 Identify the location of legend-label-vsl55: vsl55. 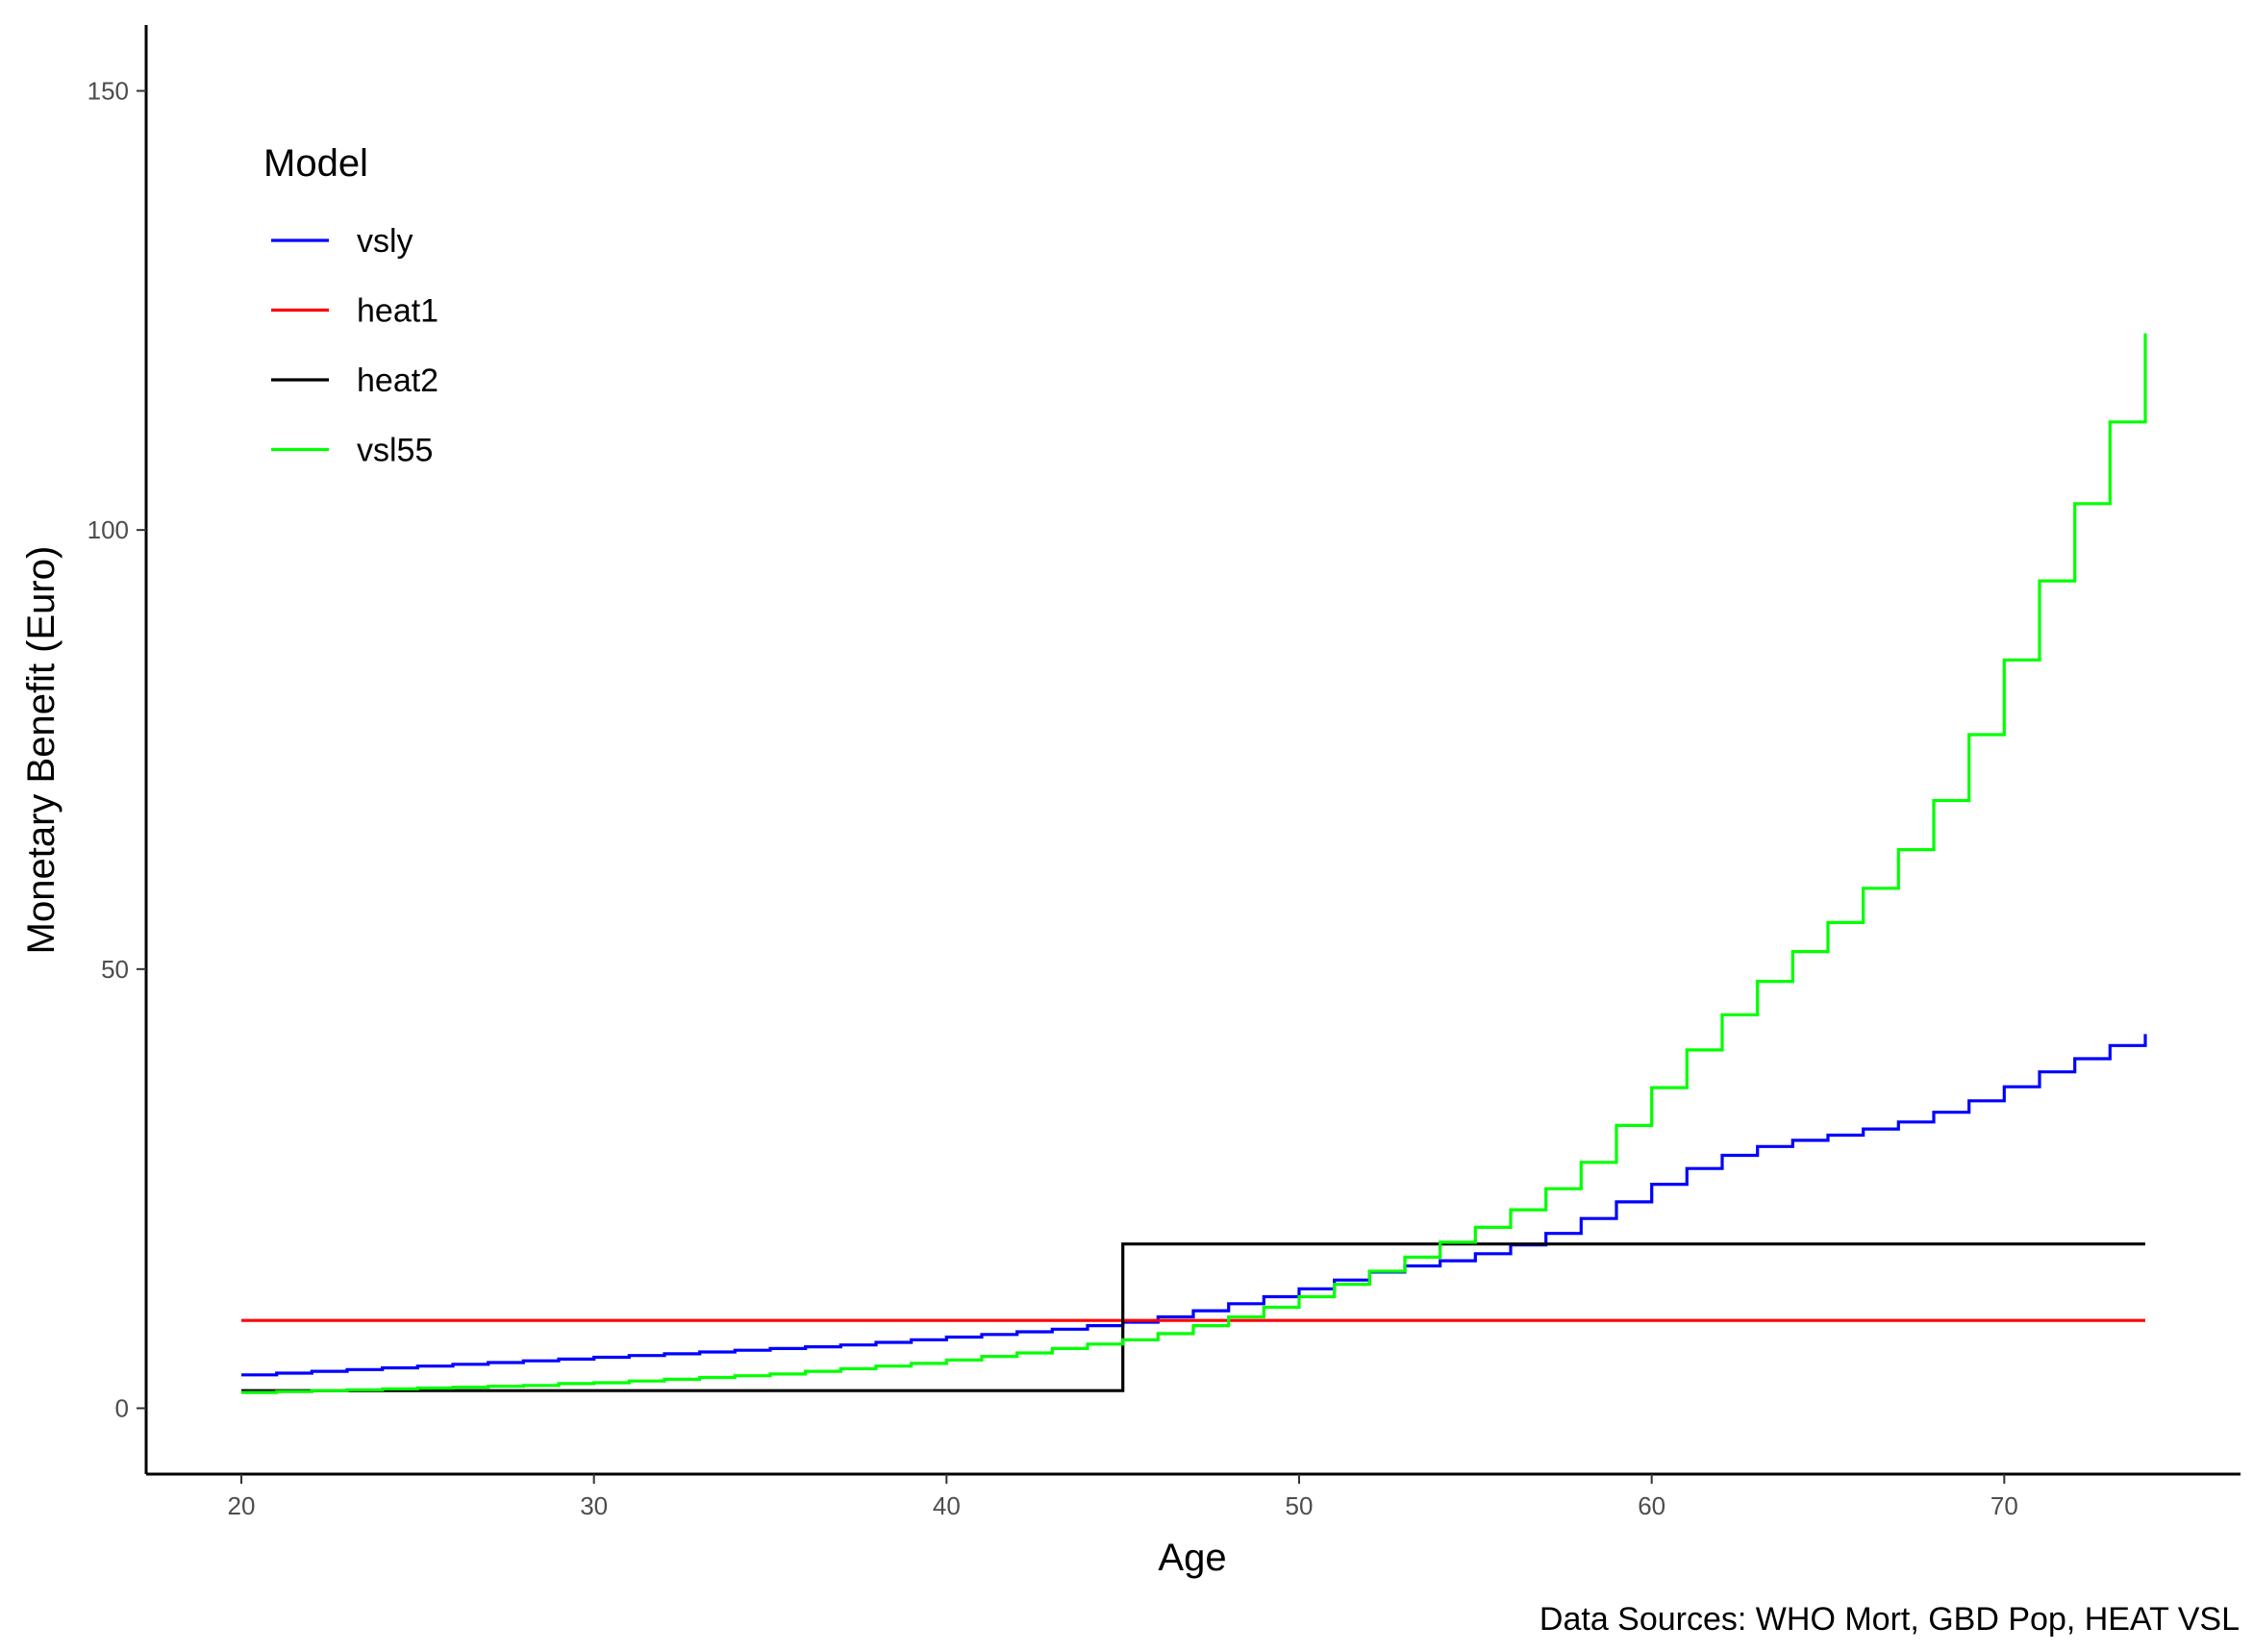
(395, 451).